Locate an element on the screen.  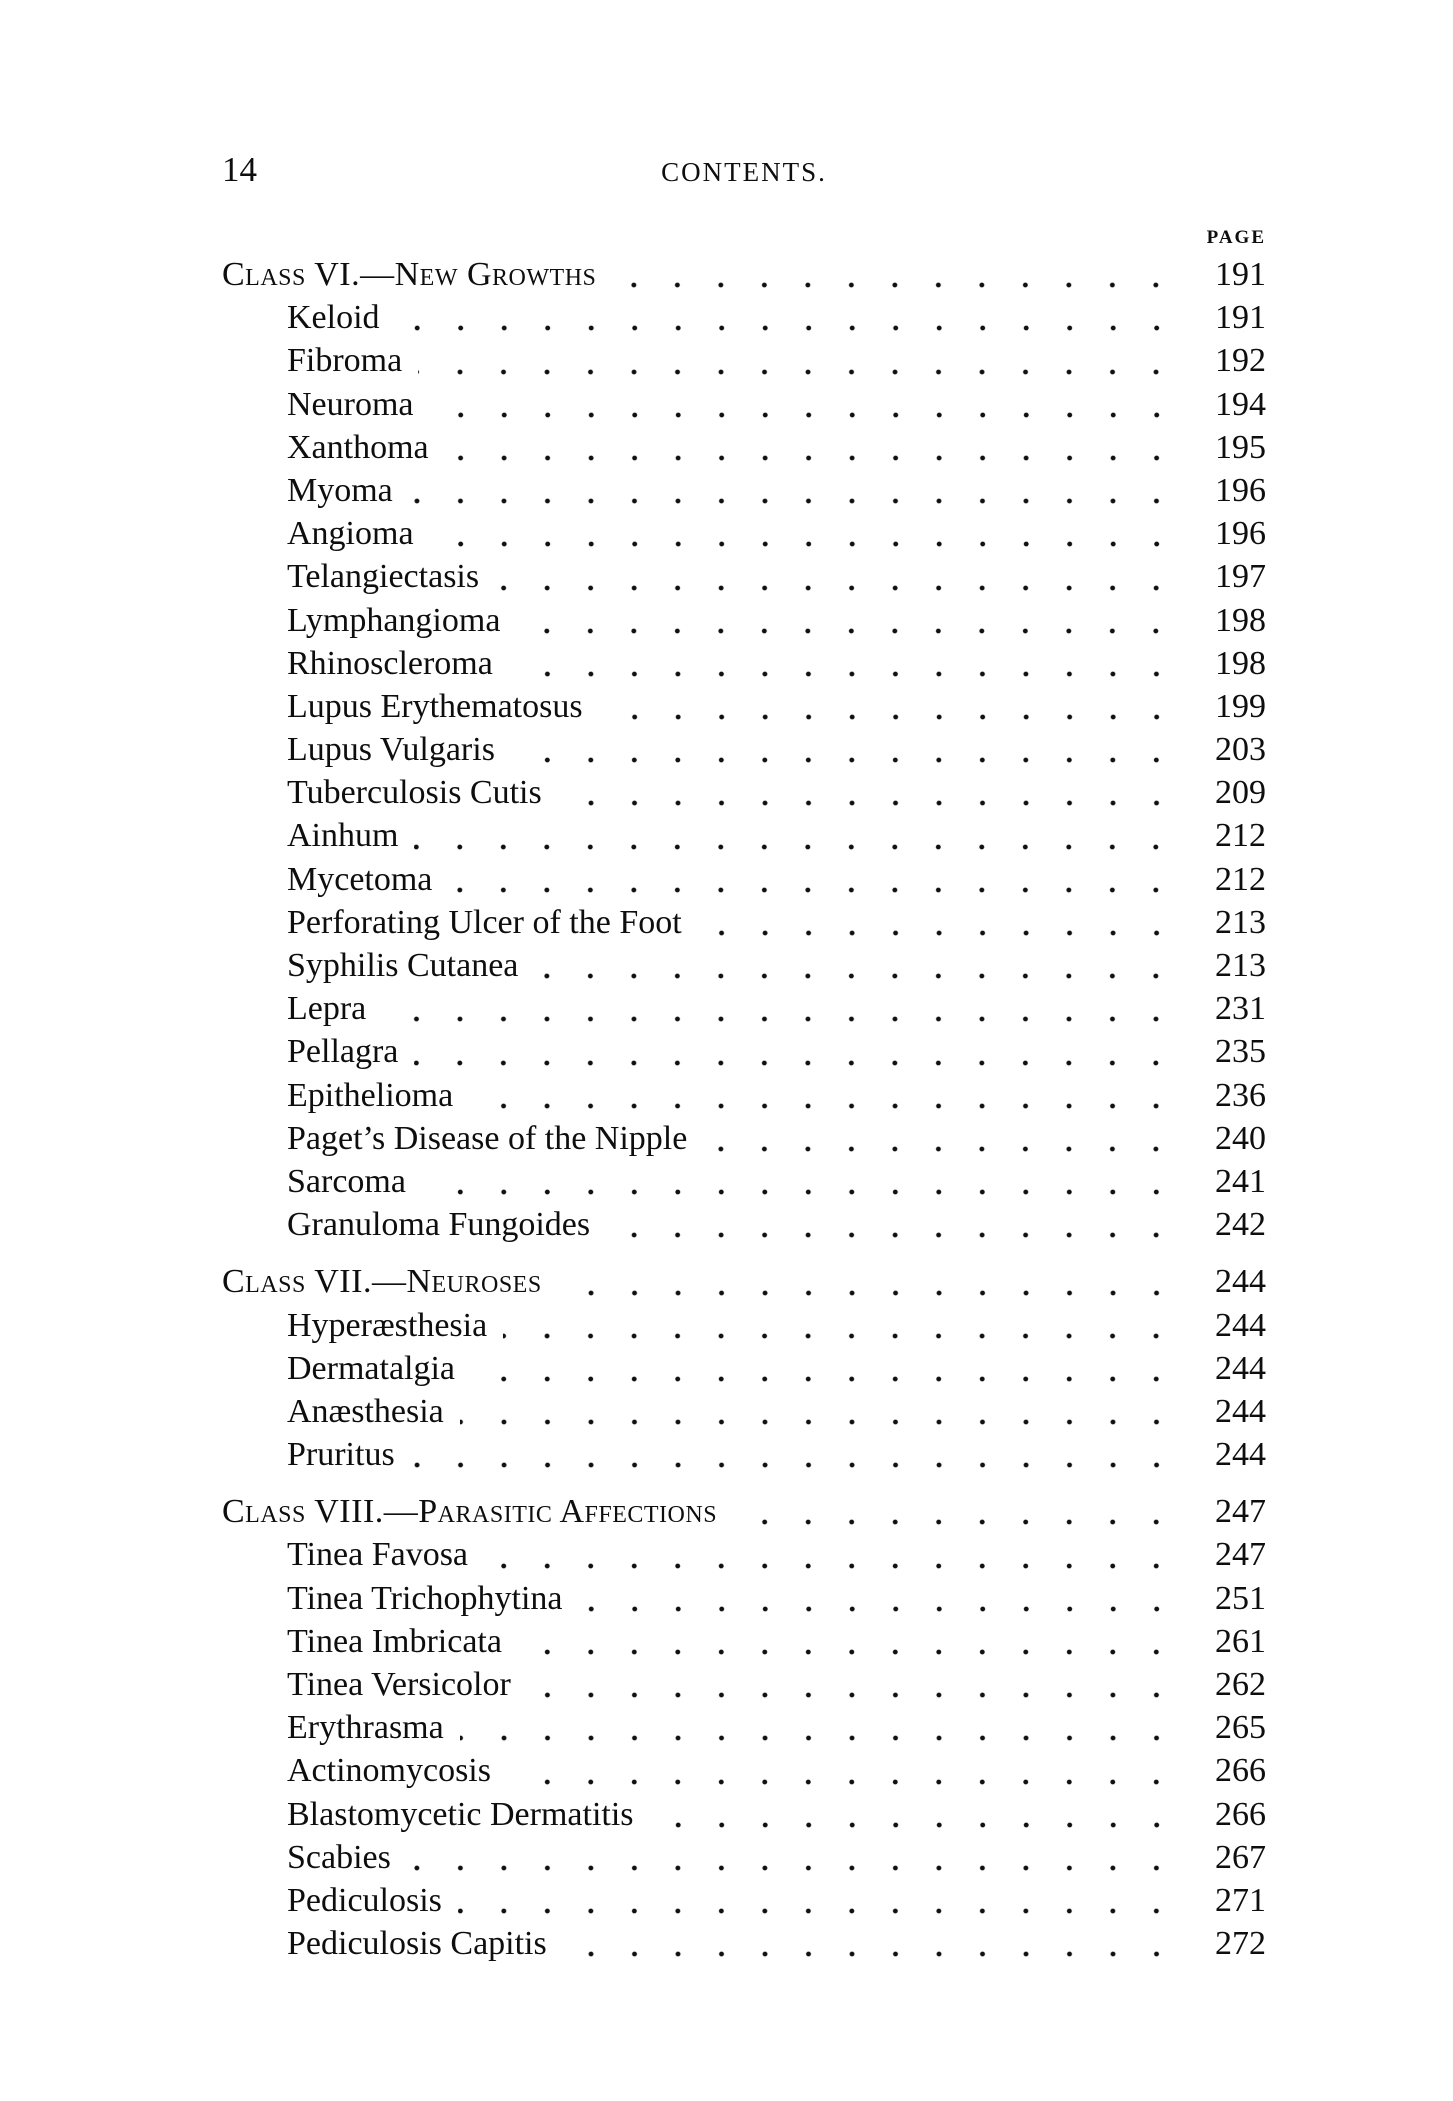
toc-entry-row: Granuloma Fungoides 242 is located at coordinates (744, 1225).